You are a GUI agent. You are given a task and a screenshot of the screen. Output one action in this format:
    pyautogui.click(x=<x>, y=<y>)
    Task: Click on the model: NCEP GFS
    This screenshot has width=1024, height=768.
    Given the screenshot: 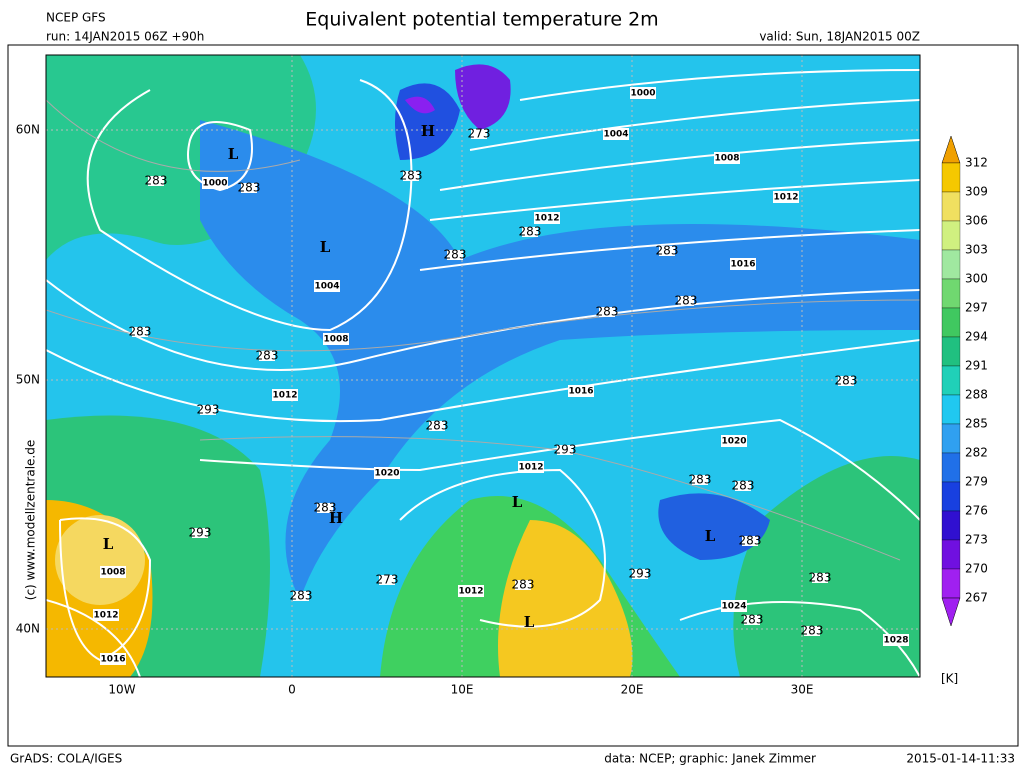 What is the action you would take?
    pyautogui.click(x=76, y=18)
    